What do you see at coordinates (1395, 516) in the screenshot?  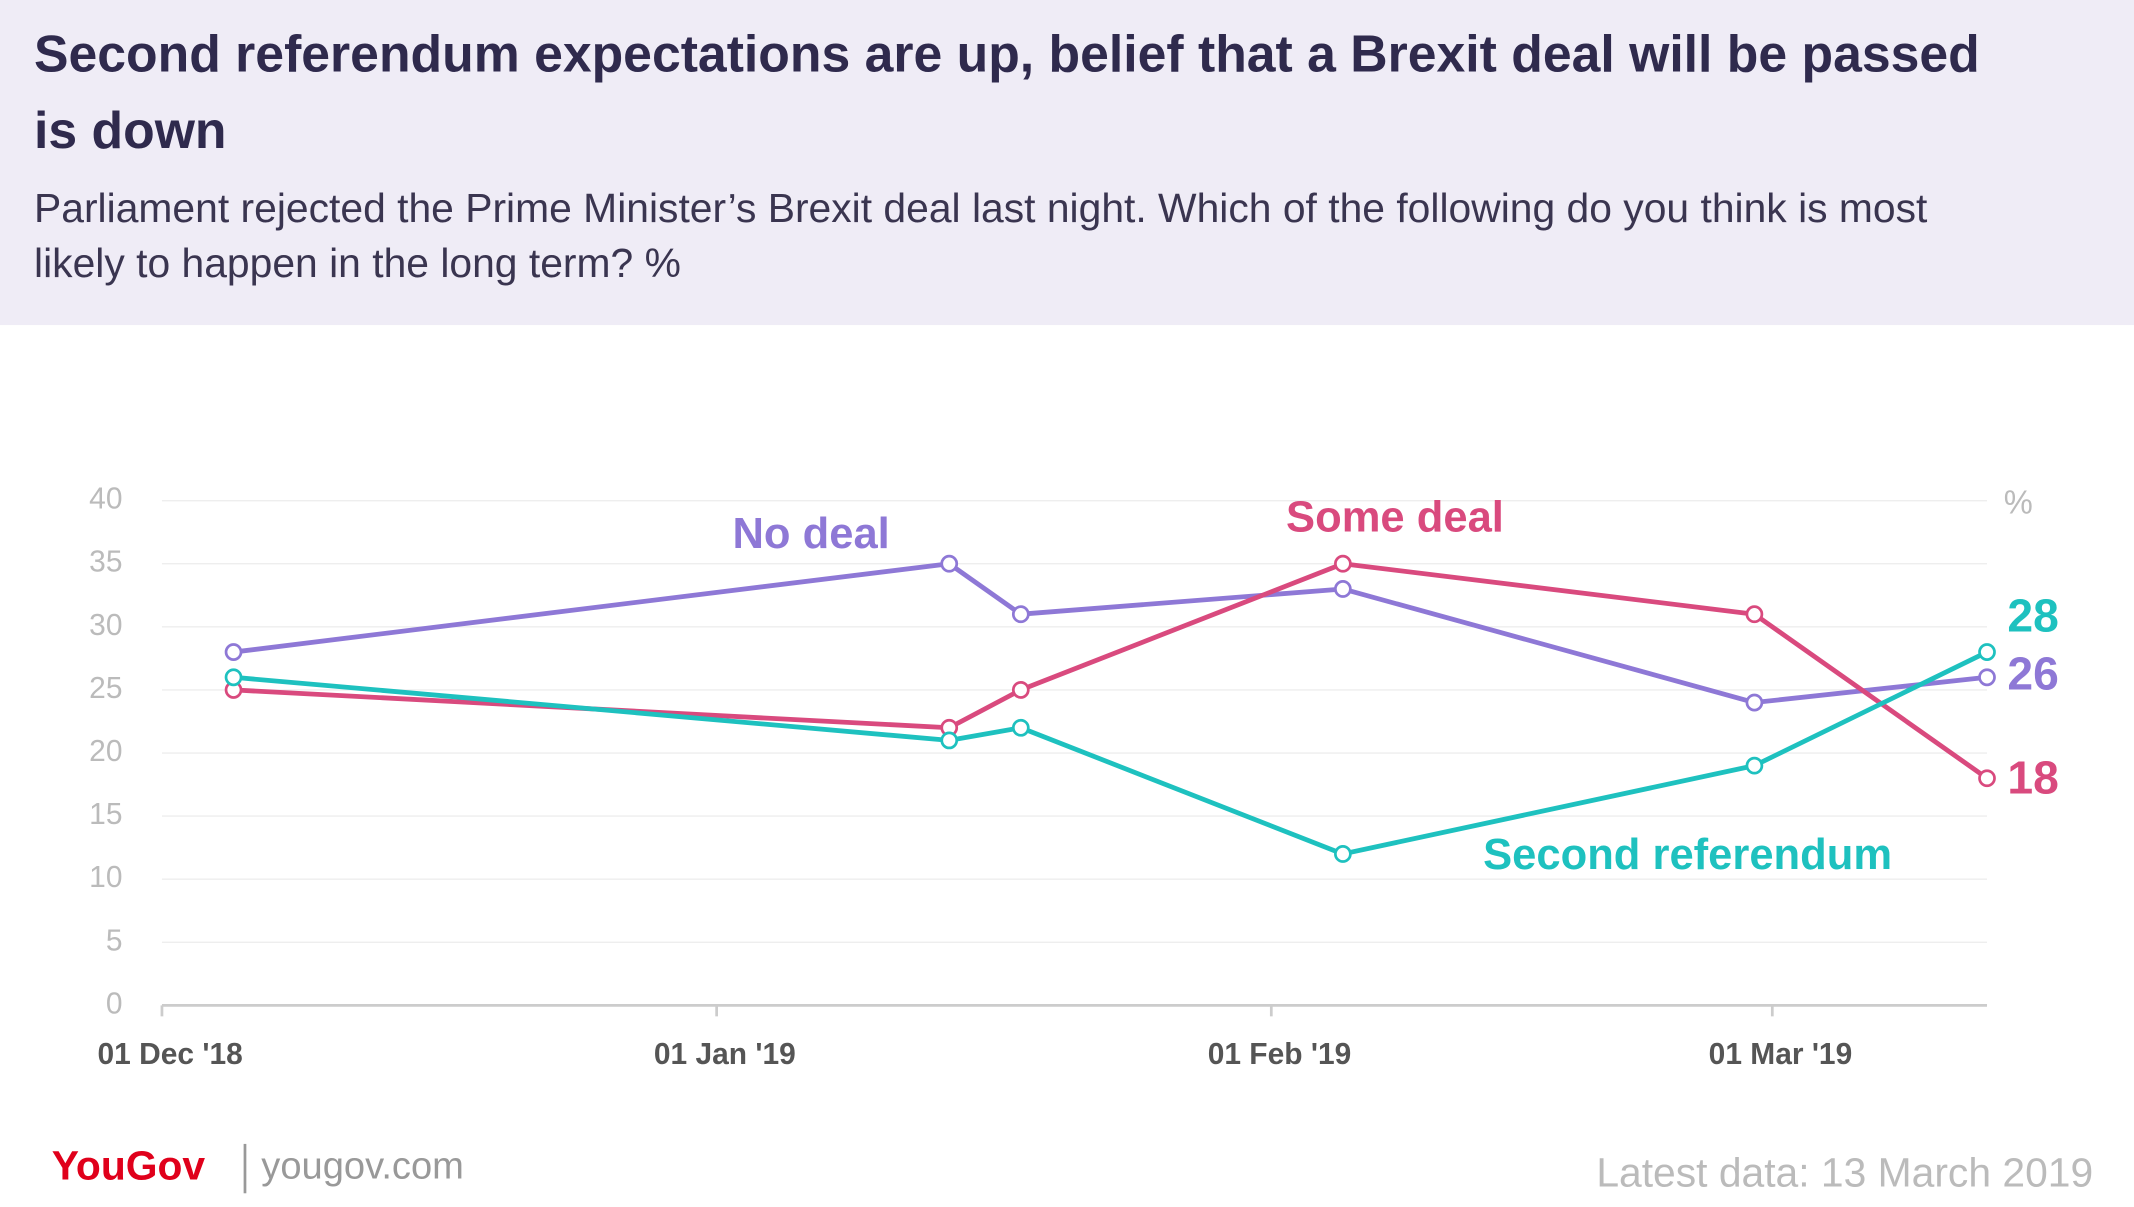 I see `series-label: Some deal` at bounding box center [1395, 516].